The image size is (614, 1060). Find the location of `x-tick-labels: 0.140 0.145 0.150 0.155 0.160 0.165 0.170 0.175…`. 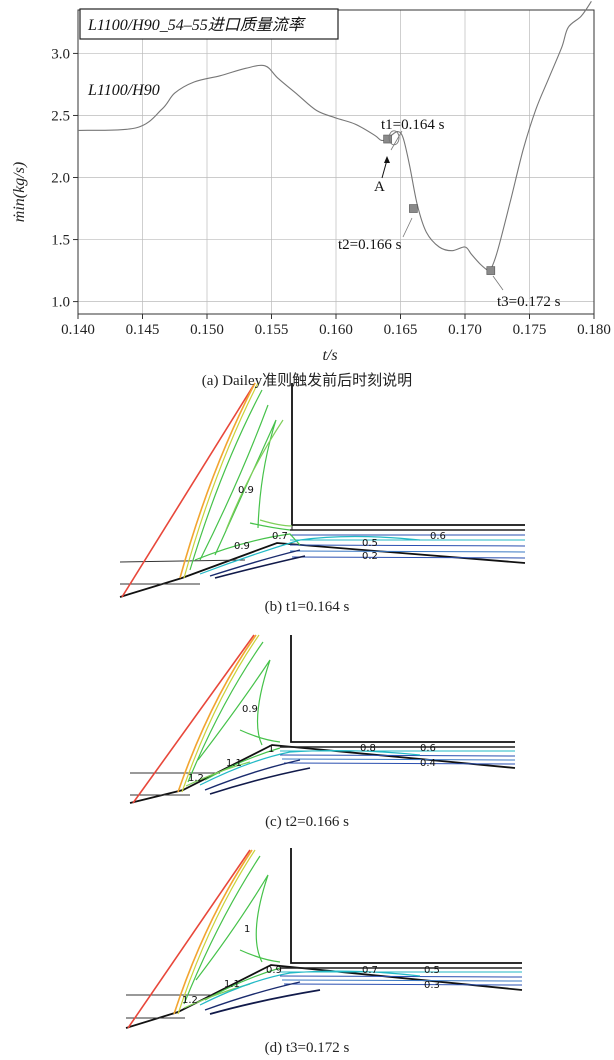

x-tick-labels: 0.140 0.145 0.150 0.155 0.160 0.165 0.170 0.175… is located at coordinates (336, 330).